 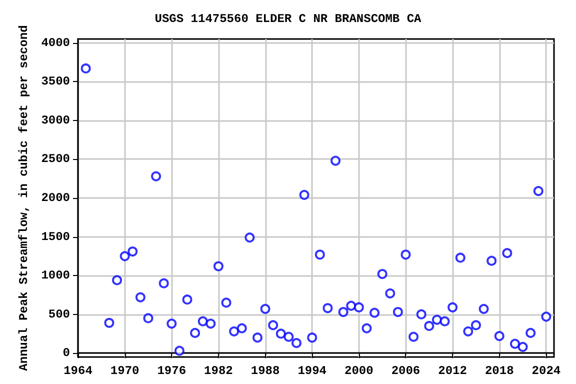 I want to click on x-tick-label: 2024, so click(x=546, y=371).